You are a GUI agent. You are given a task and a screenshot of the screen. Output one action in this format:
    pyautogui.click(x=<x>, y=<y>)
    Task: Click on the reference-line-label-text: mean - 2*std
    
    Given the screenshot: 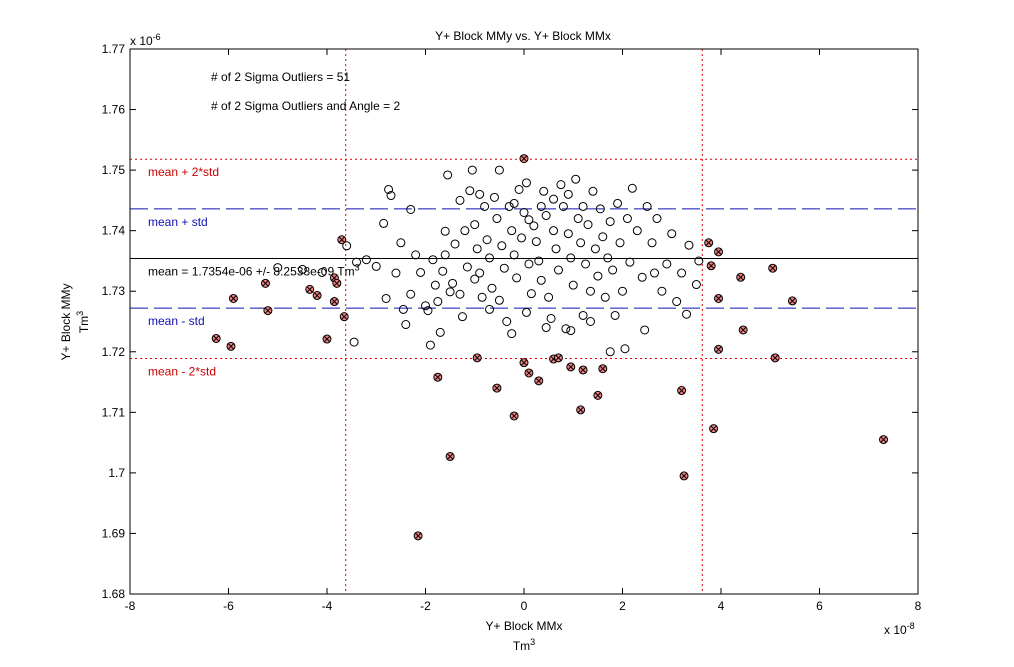 What is the action you would take?
    pyautogui.click(x=182, y=371)
    